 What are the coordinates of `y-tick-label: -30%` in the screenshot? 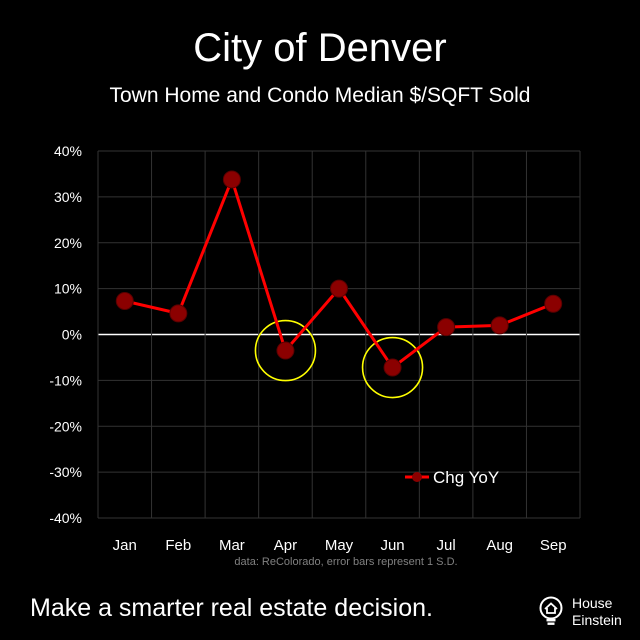 It's located at (65, 472).